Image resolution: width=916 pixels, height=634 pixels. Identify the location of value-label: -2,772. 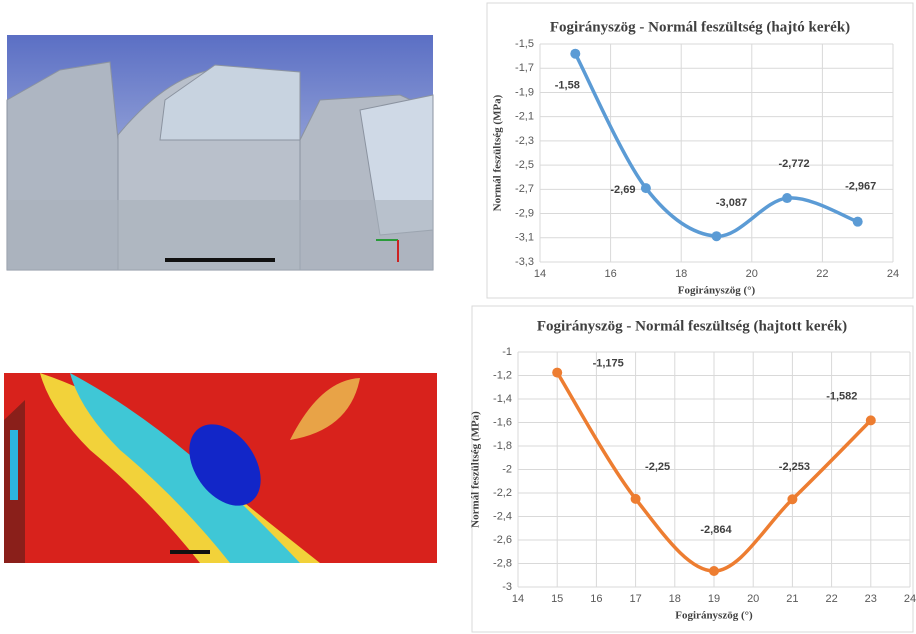
(793, 164).